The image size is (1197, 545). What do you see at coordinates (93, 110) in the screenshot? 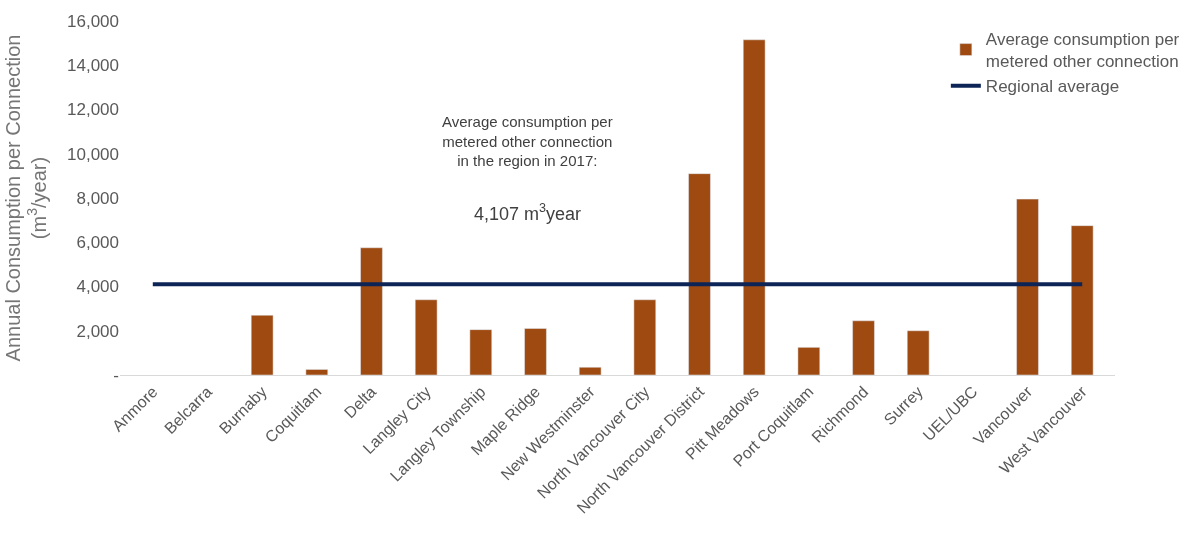
I see `y-tick-label: 12,000` at bounding box center [93, 110].